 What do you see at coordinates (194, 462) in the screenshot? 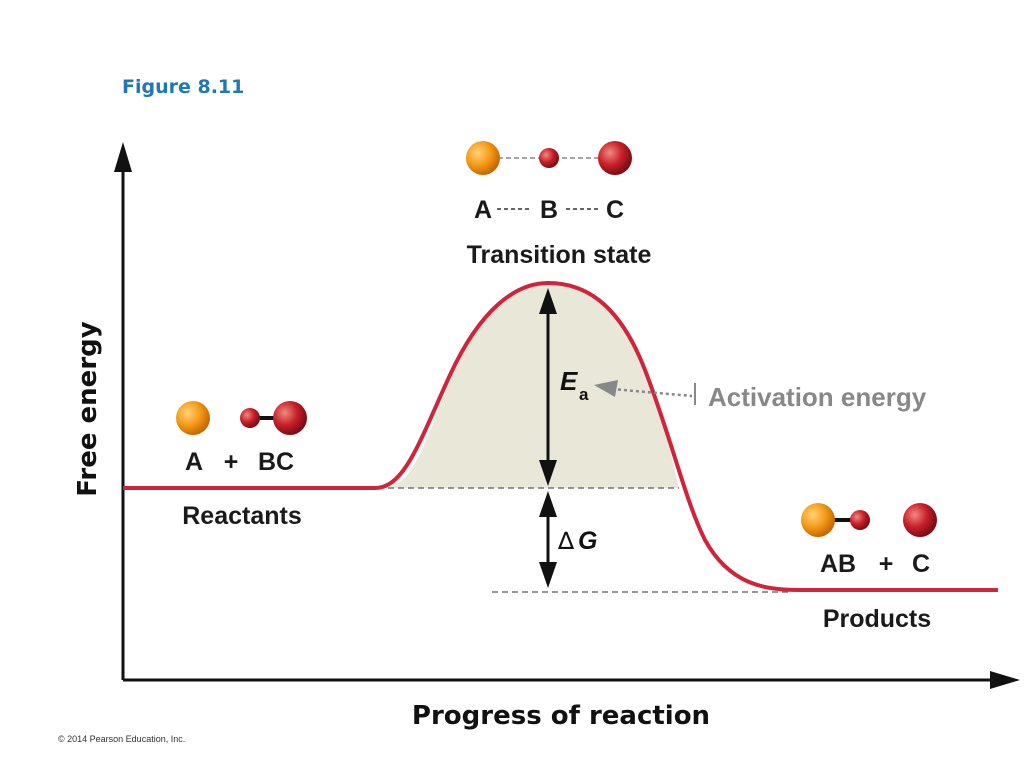
I see `reactant-formula-a: A` at bounding box center [194, 462].